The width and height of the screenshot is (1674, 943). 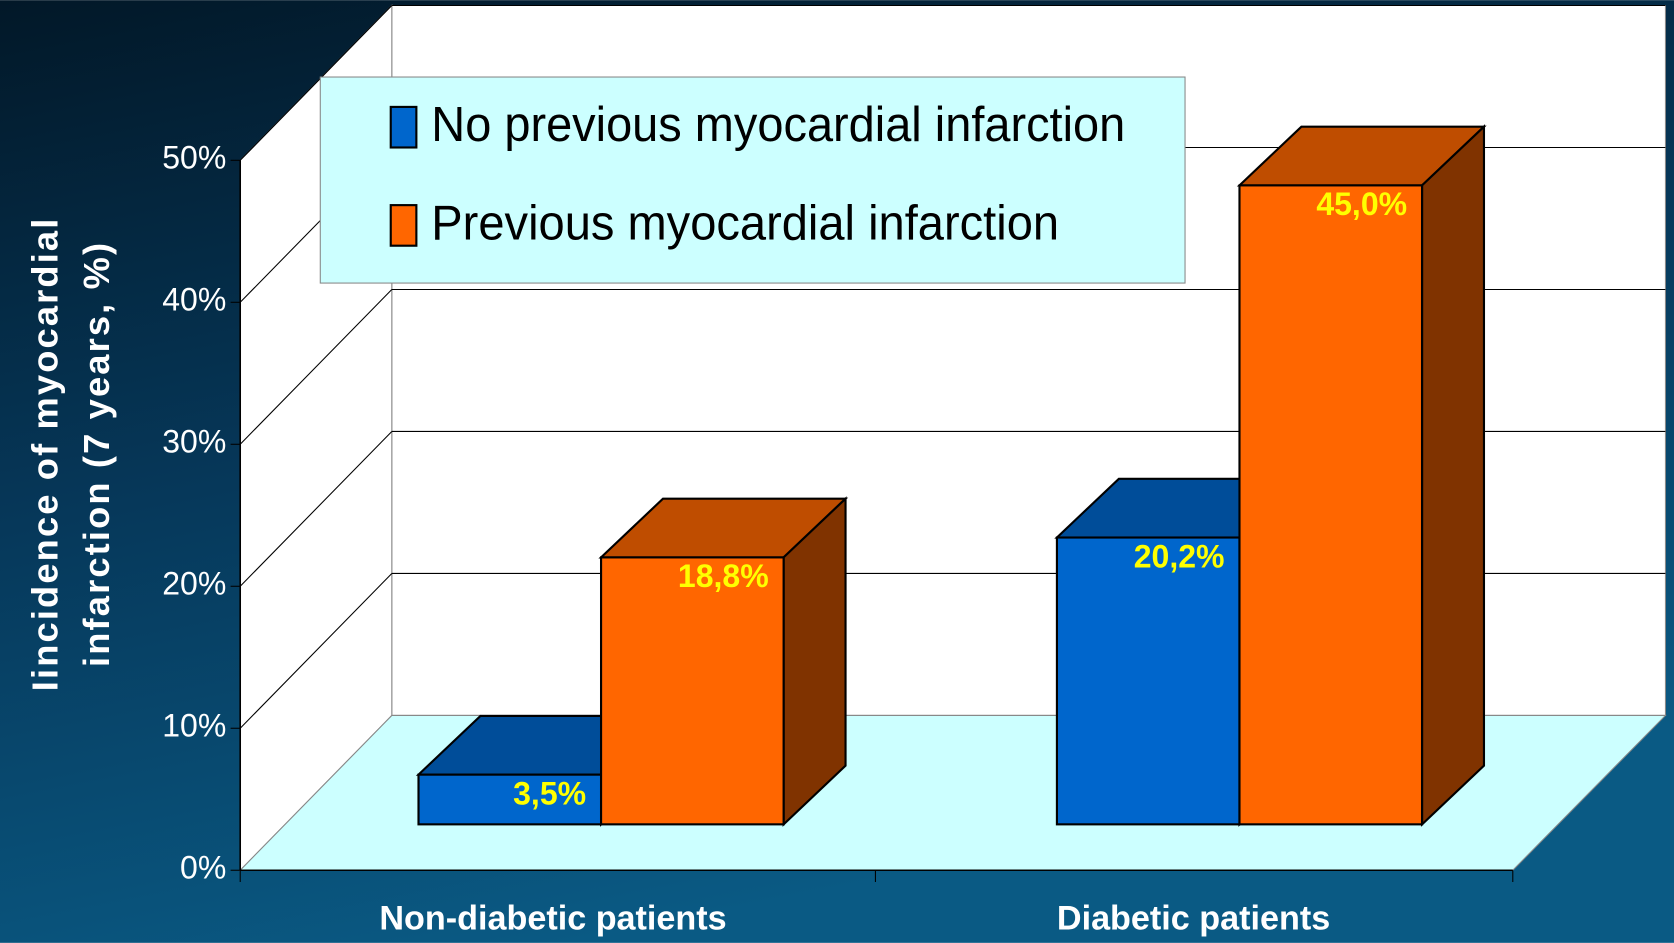 I want to click on value-label: 20,2%, so click(x=1179, y=556).